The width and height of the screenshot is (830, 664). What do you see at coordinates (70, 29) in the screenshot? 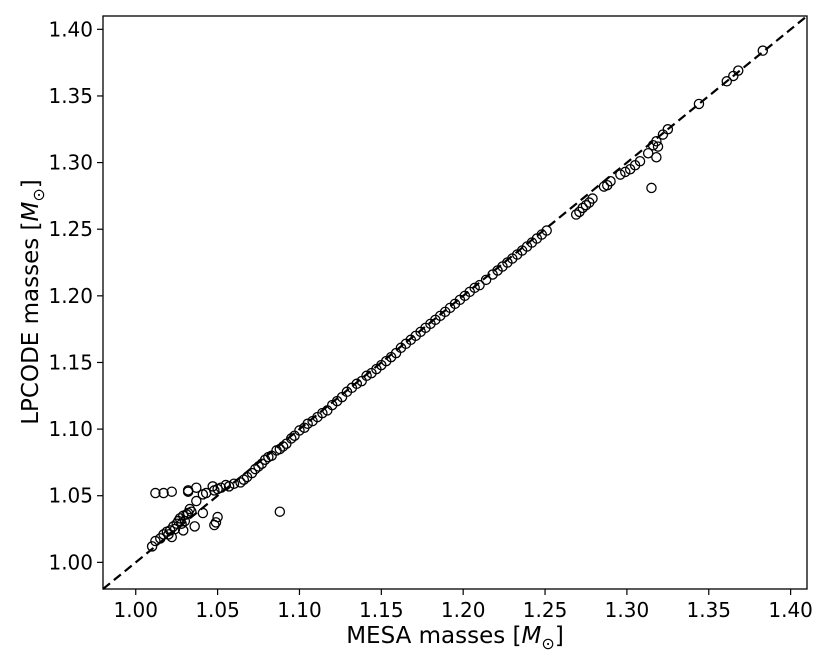
I see `y-tick-label: 1.40` at bounding box center [70, 29].